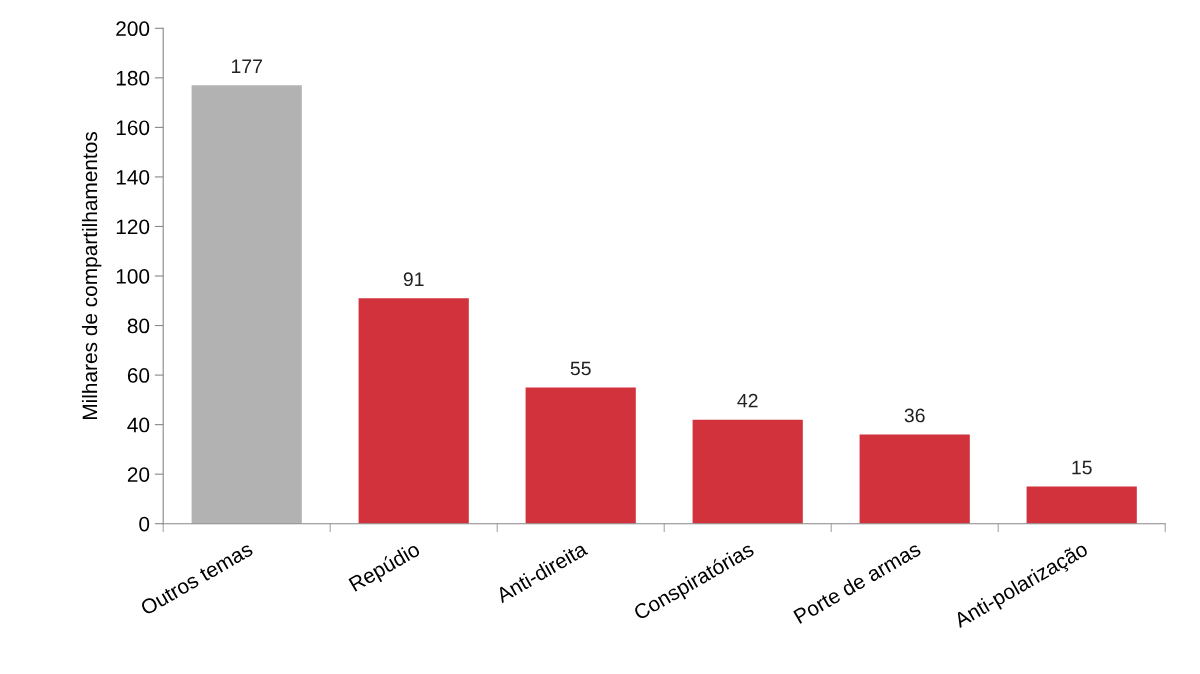 The image size is (1200, 674). What do you see at coordinates (246, 66) in the screenshot?
I see `data-label: 177` at bounding box center [246, 66].